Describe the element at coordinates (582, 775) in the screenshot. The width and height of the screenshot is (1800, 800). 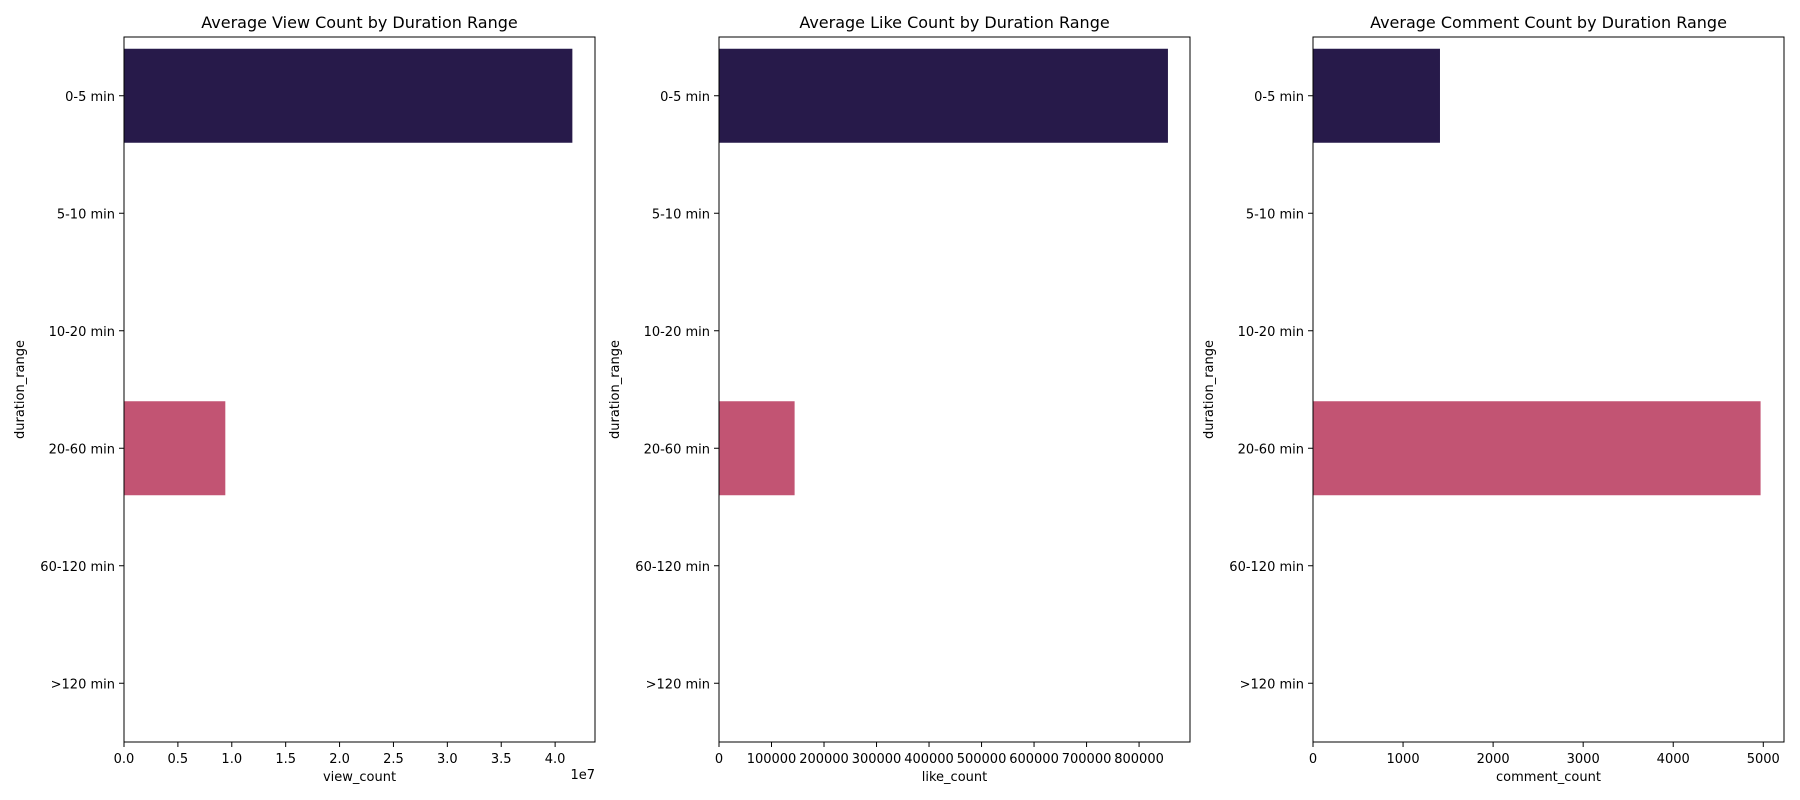
I see `x-axis-offset-label: 1e7` at that location.